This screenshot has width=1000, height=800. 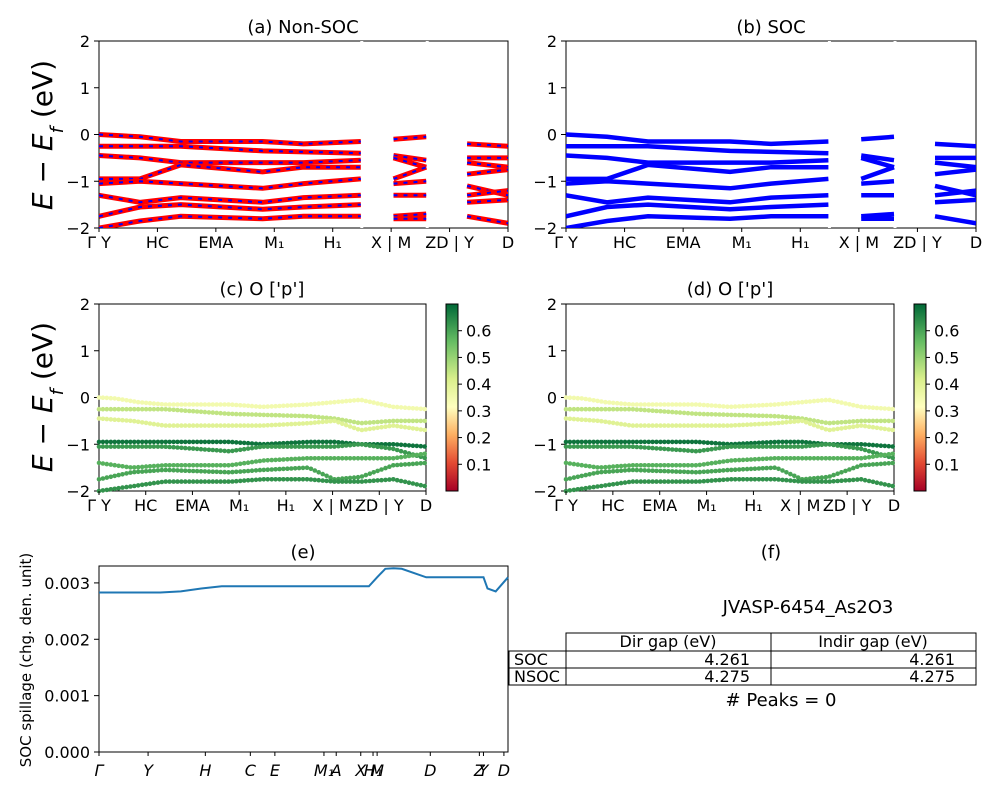 I want to click on panel-d-xtick-label: X | M, so click(x=800, y=505).